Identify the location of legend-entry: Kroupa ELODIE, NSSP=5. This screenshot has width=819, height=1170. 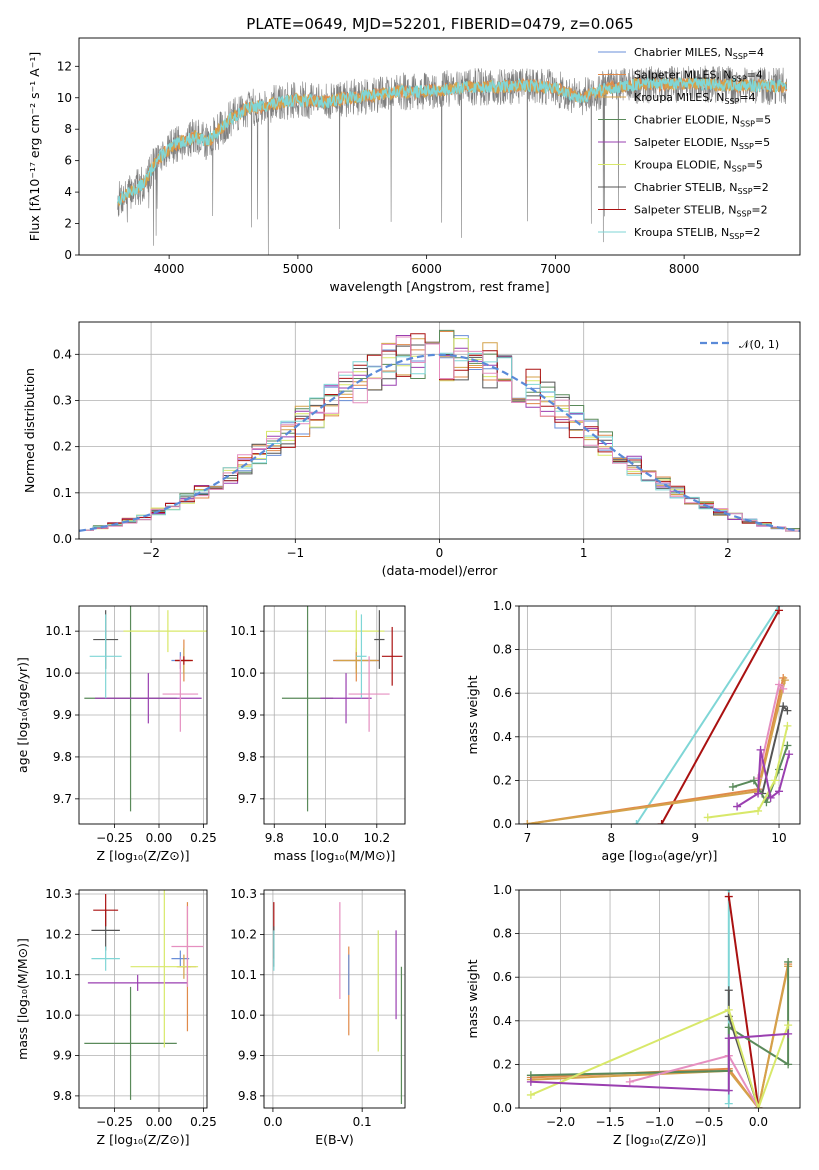
(680, 166).